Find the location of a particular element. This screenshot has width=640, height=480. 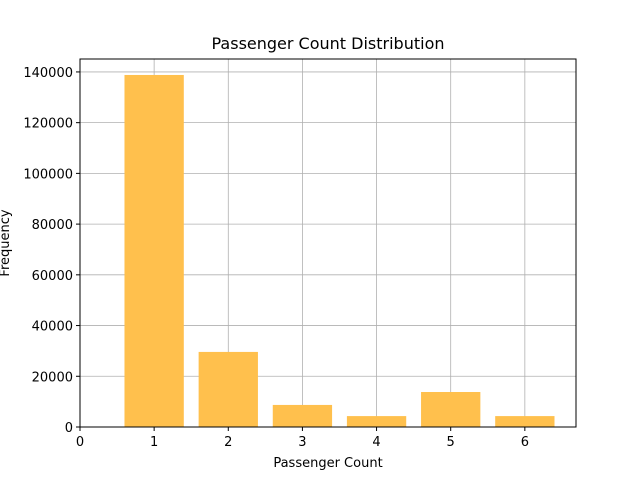

y-tick-label: 20000 is located at coordinates (52, 377).